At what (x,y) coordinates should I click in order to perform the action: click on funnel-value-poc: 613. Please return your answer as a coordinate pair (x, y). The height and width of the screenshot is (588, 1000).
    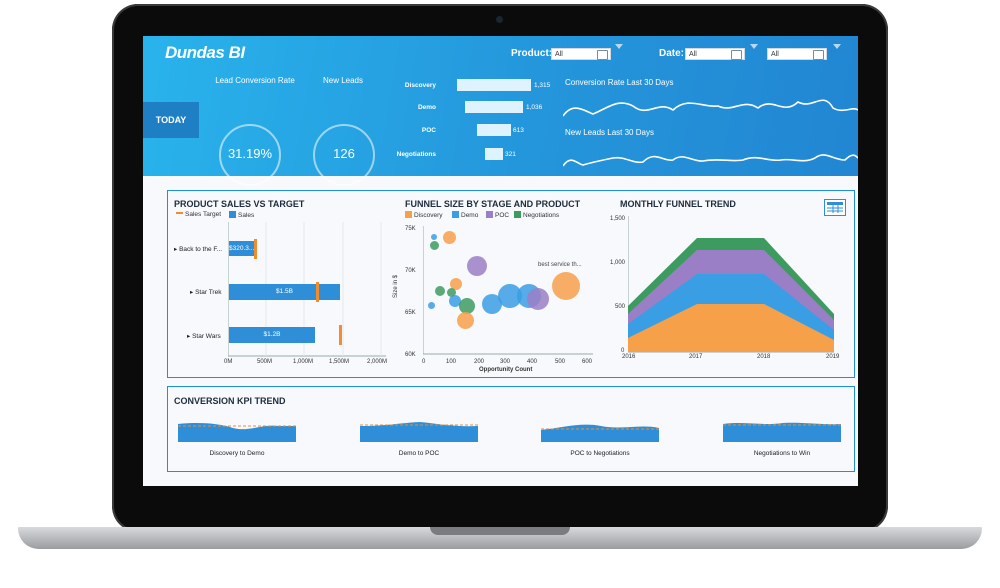
    Looking at the image, I should click on (518, 130).